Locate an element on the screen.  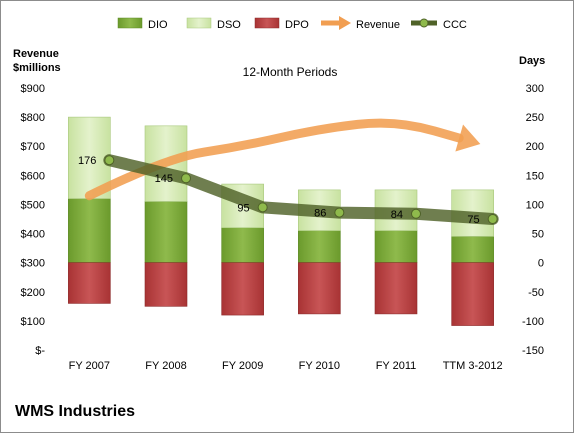
right-tick-label: 150 is located at coordinates (535, 176).